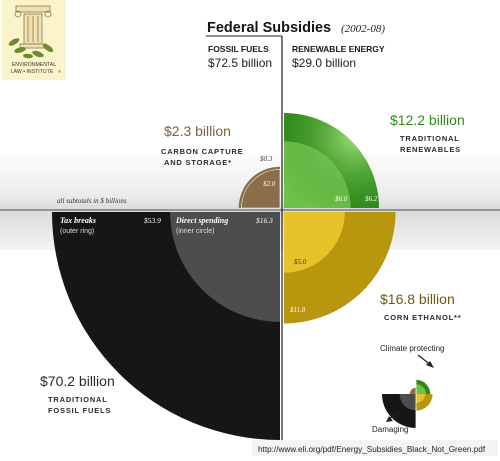 Image resolution: width=500 pixels, height=461 pixels. I want to click on corn-label: CORN ETHANOL**, so click(422, 317).